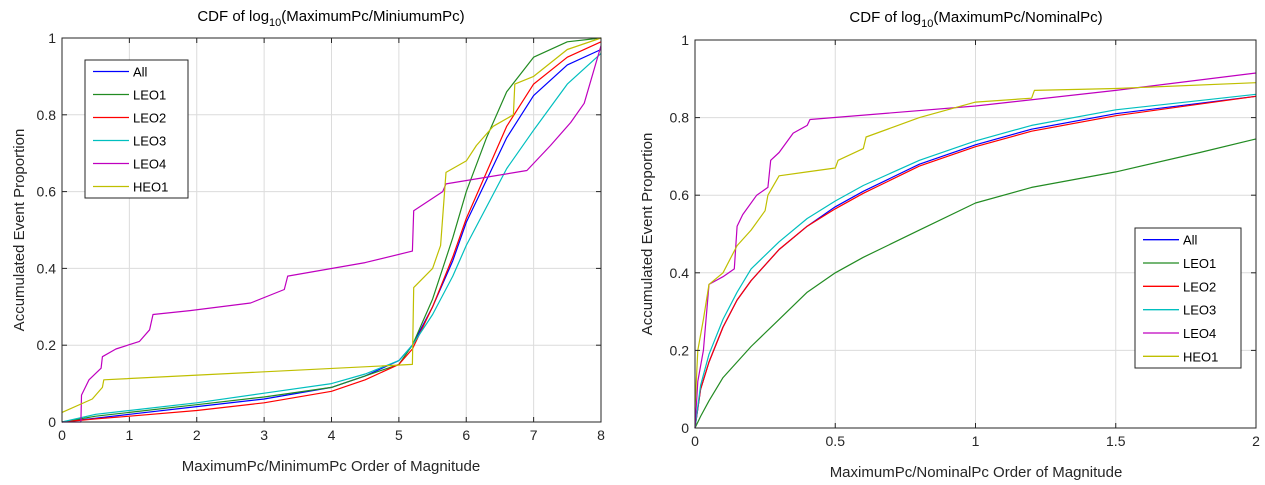  Describe the element at coordinates (197, 435) in the screenshot. I see `chart-left-x-tick-label-2: 2` at that location.